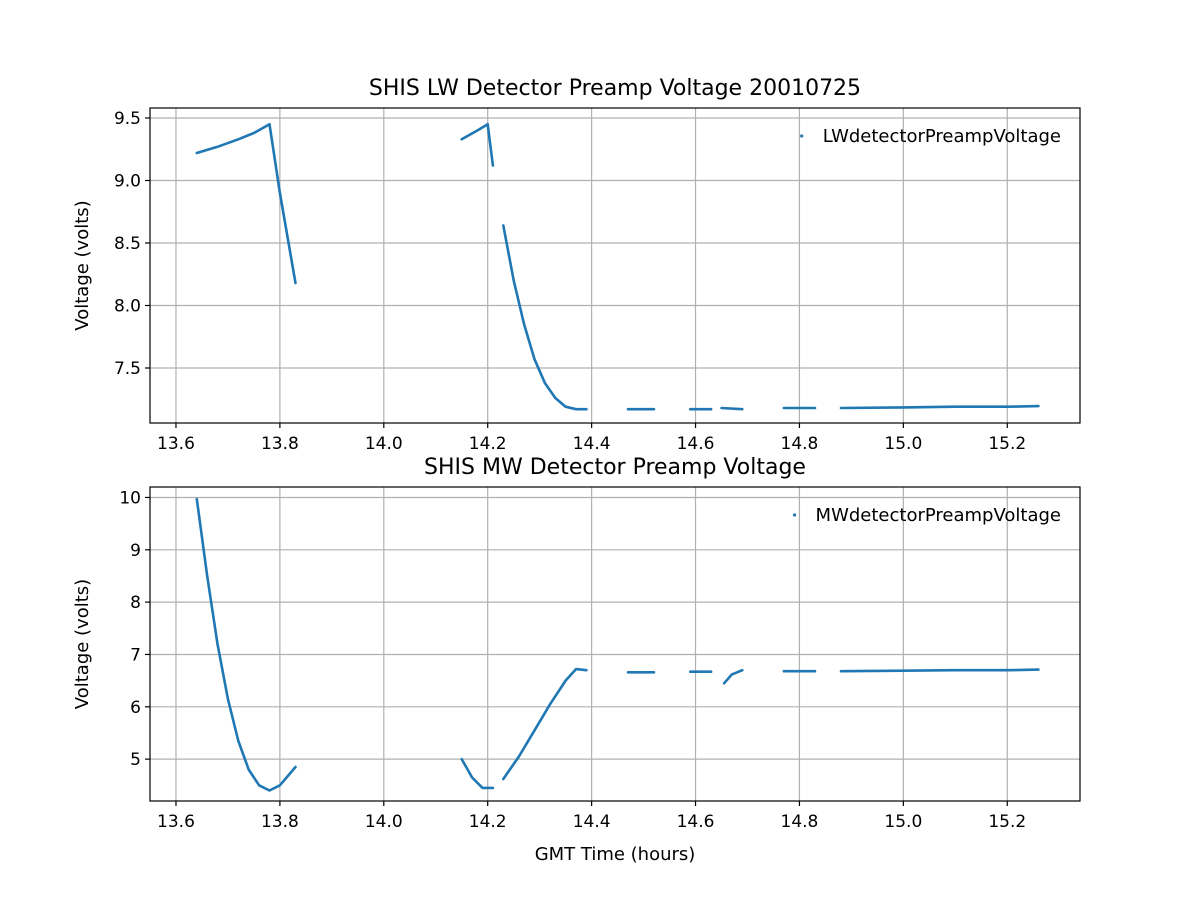 The height and width of the screenshot is (900, 1200). Describe the element at coordinates (135, 655) in the screenshot. I see `mw-y-tick-label: 7` at that location.